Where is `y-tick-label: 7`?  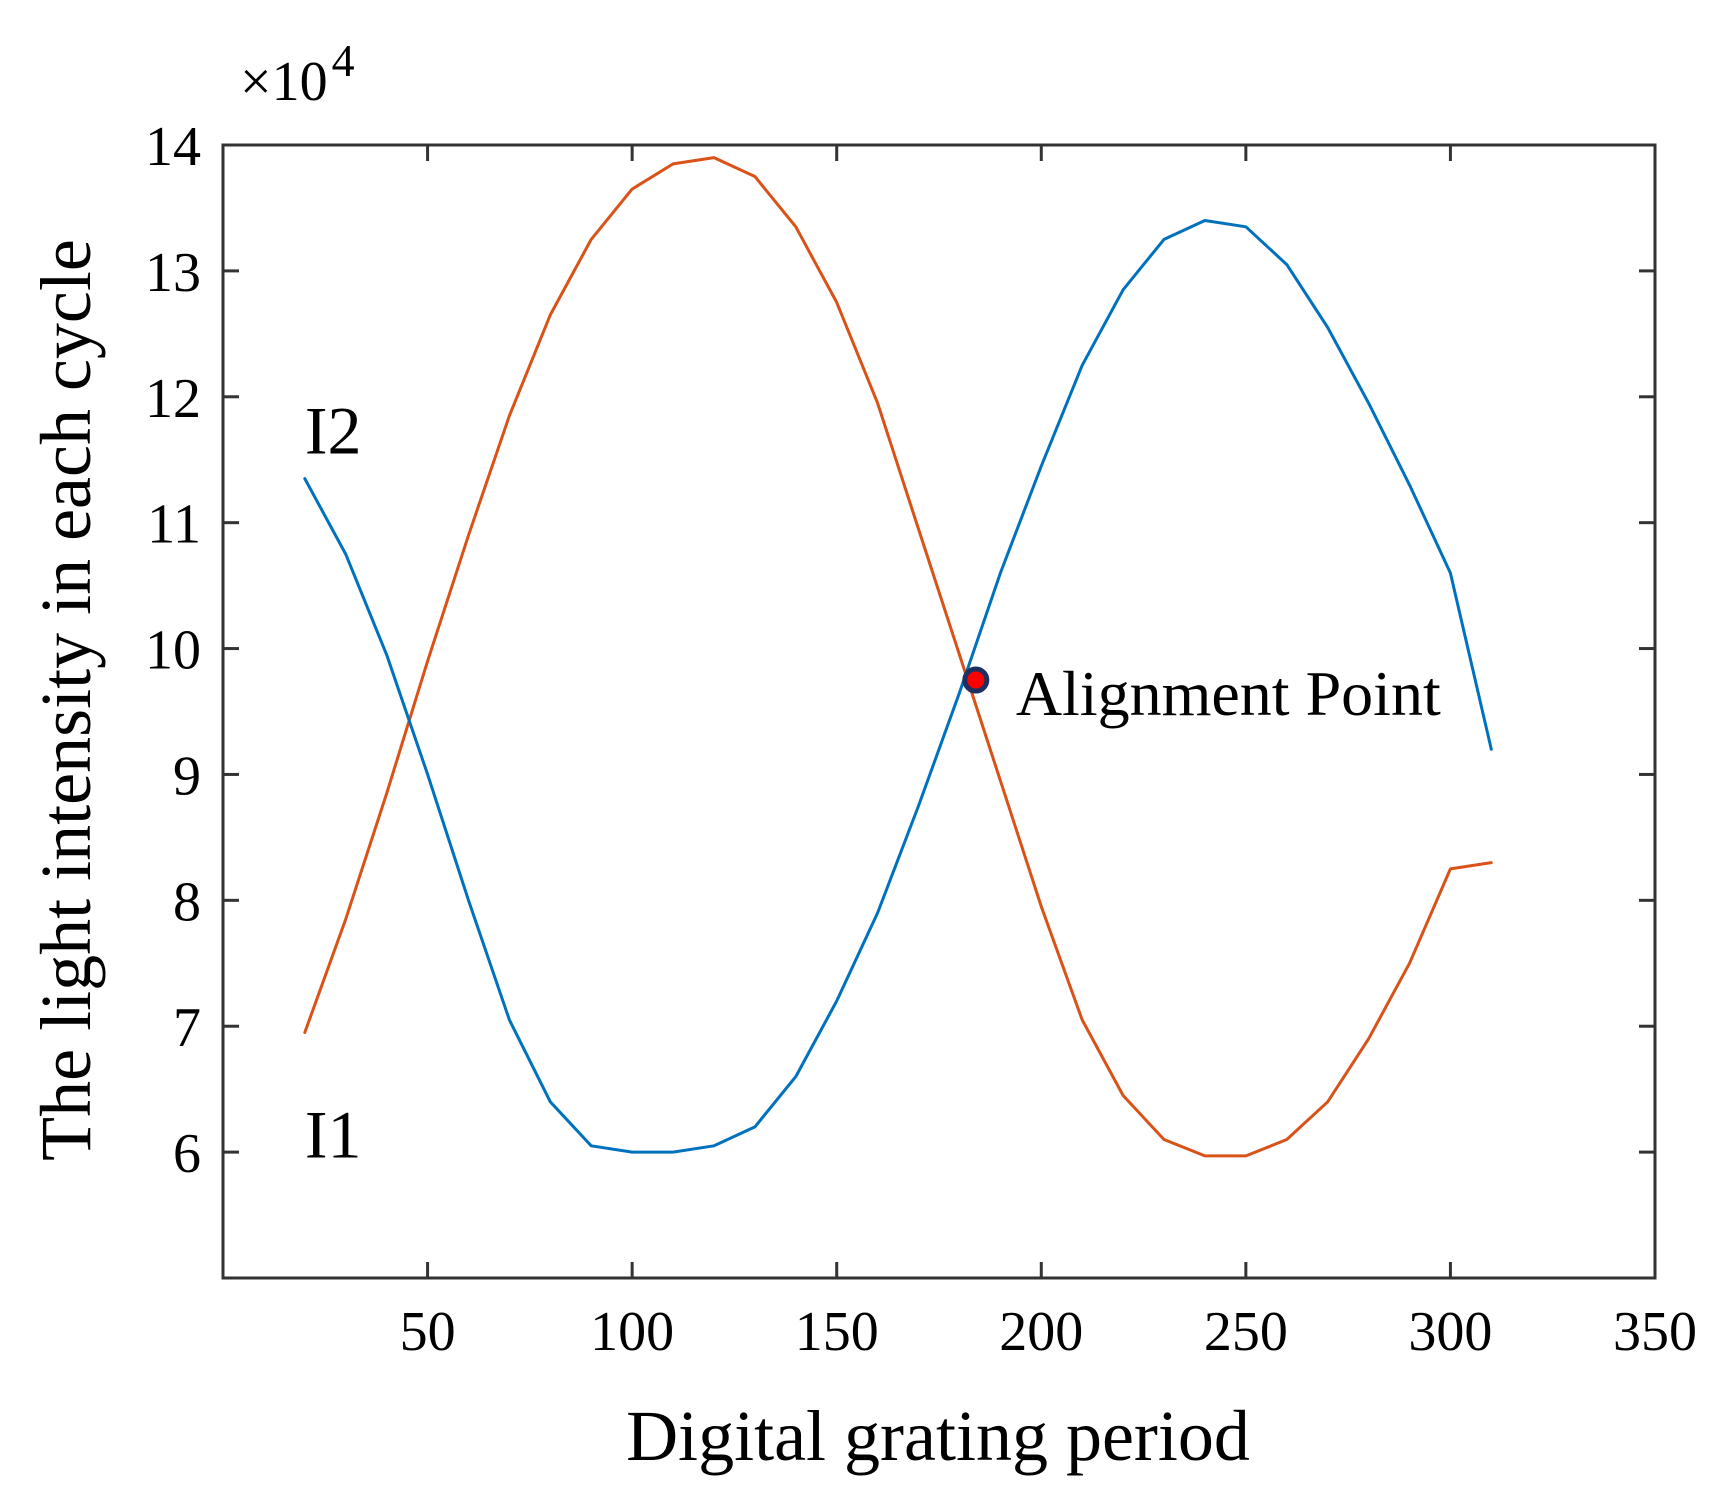
y-tick-label: 7 is located at coordinates (187, 1028).